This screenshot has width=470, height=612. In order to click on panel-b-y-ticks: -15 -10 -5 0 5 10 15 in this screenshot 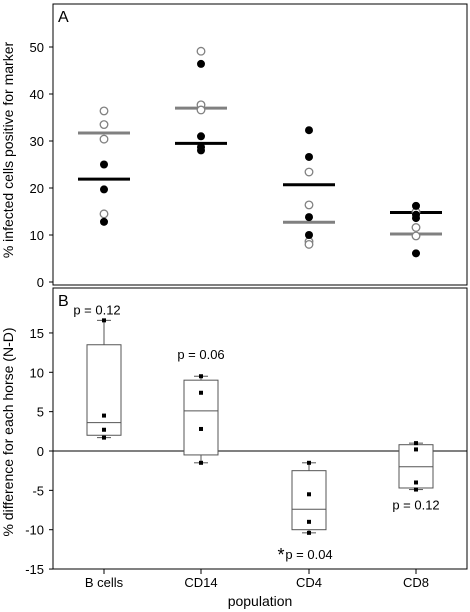, I will do `click(39, 451)`.